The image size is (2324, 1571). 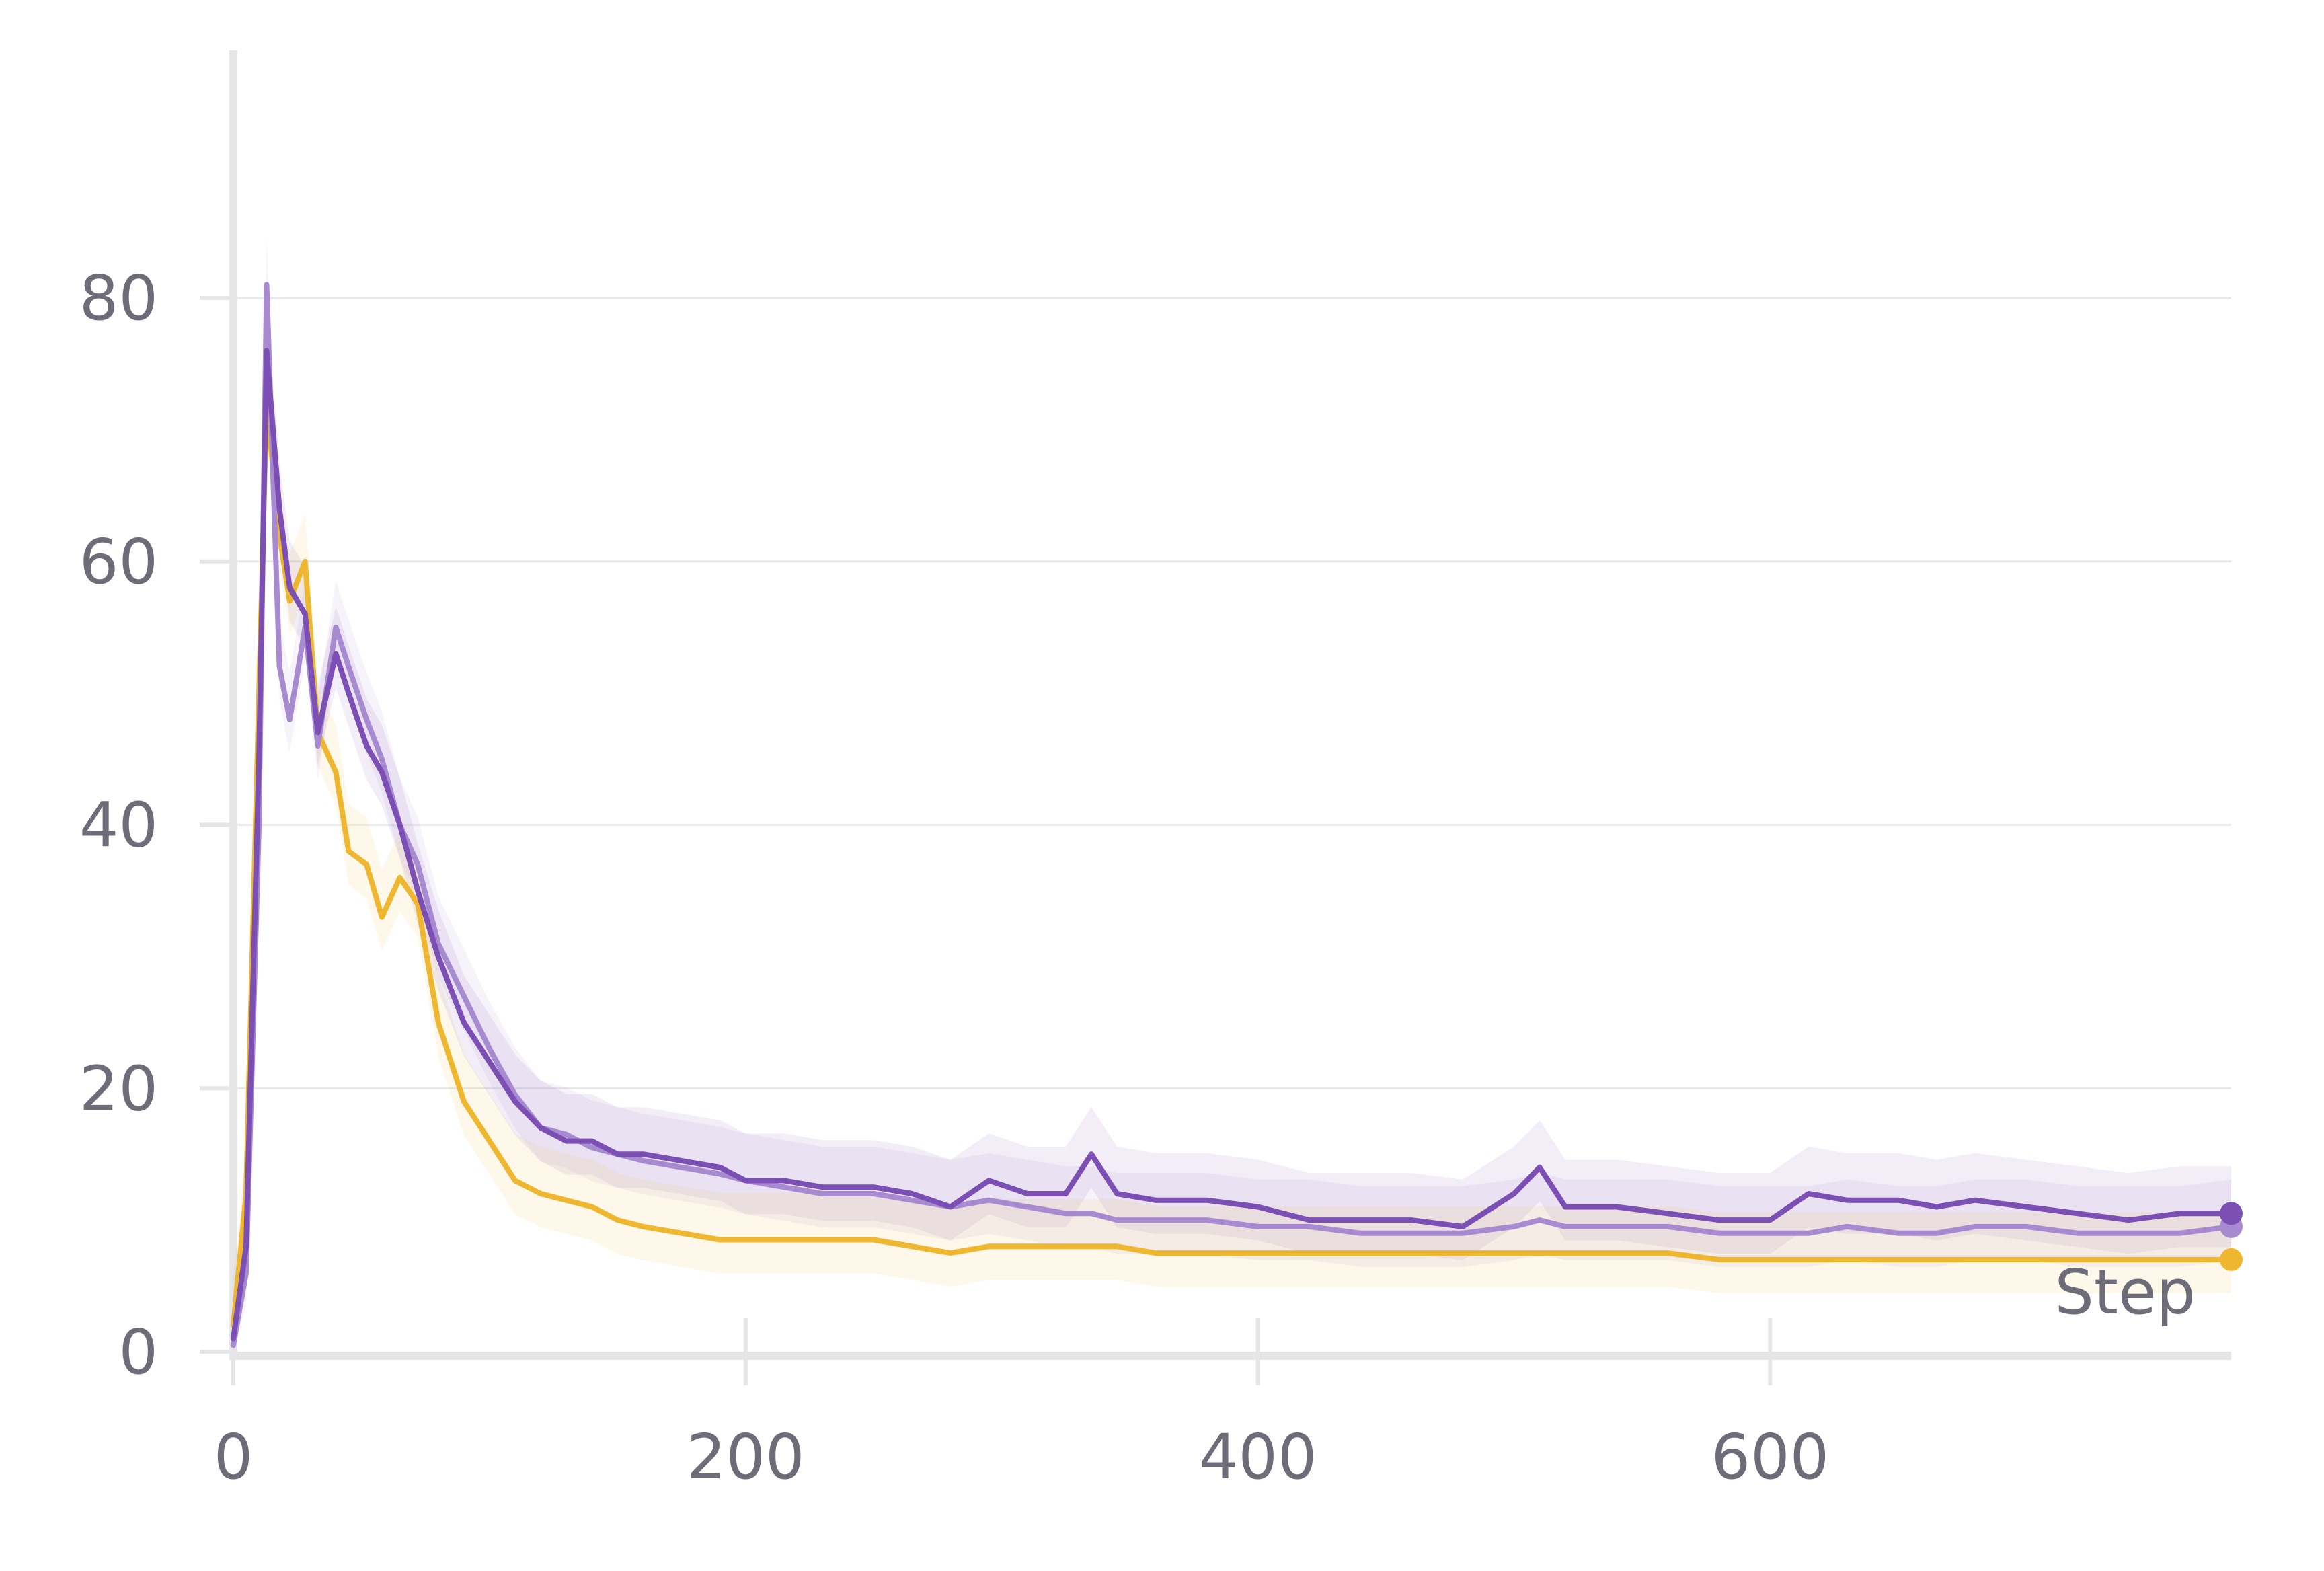 What do you see at coordinates (119, 825) in the screenshot?
I see `y-tick-label: 40` at bounding box center [119, 825].